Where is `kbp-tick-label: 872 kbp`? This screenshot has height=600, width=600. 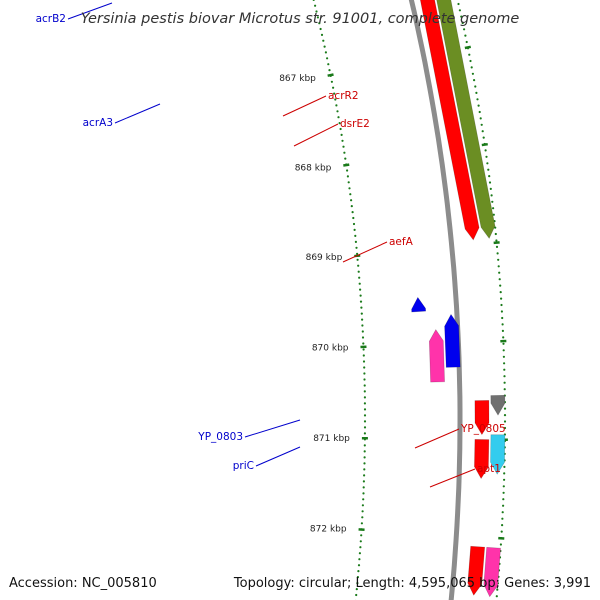 kbp-tick-label: 872 kbp is located at coordinates (328, 530).